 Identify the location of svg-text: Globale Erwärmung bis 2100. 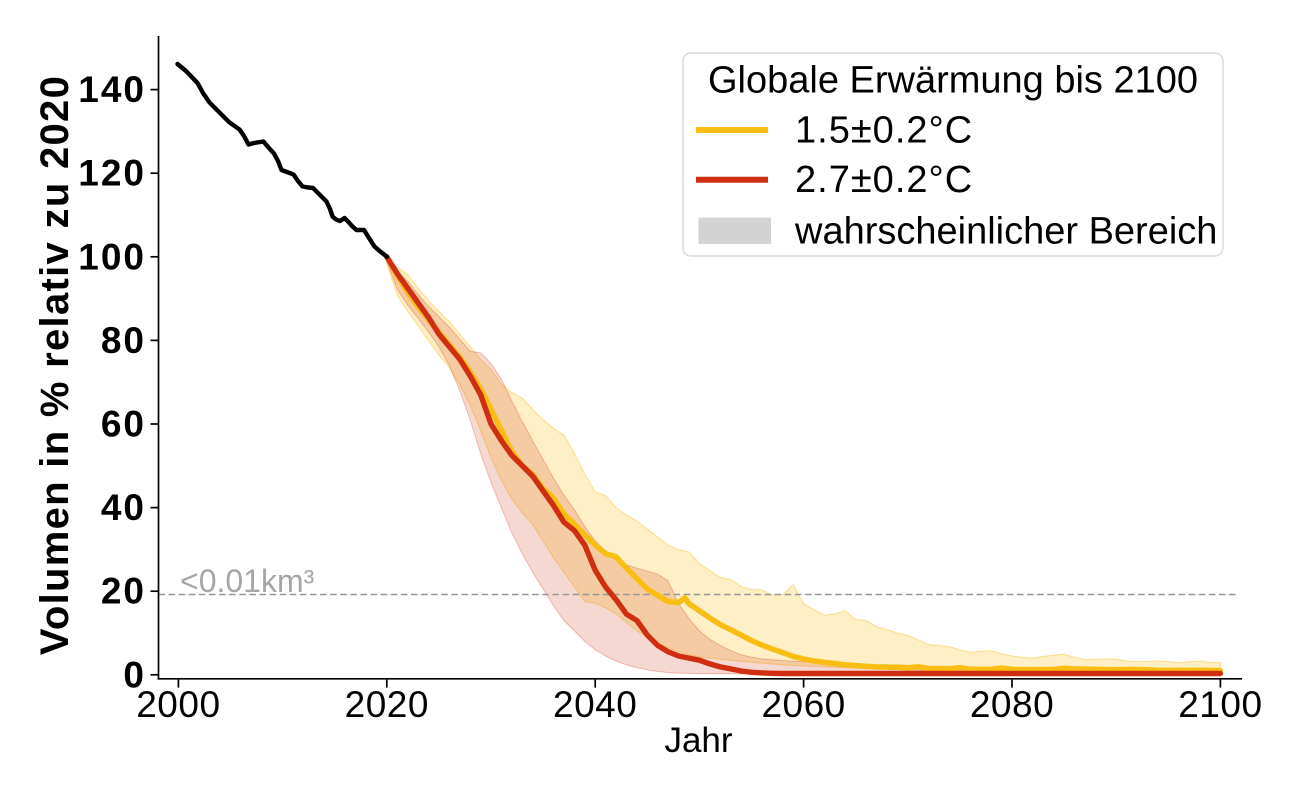
(953, 81).